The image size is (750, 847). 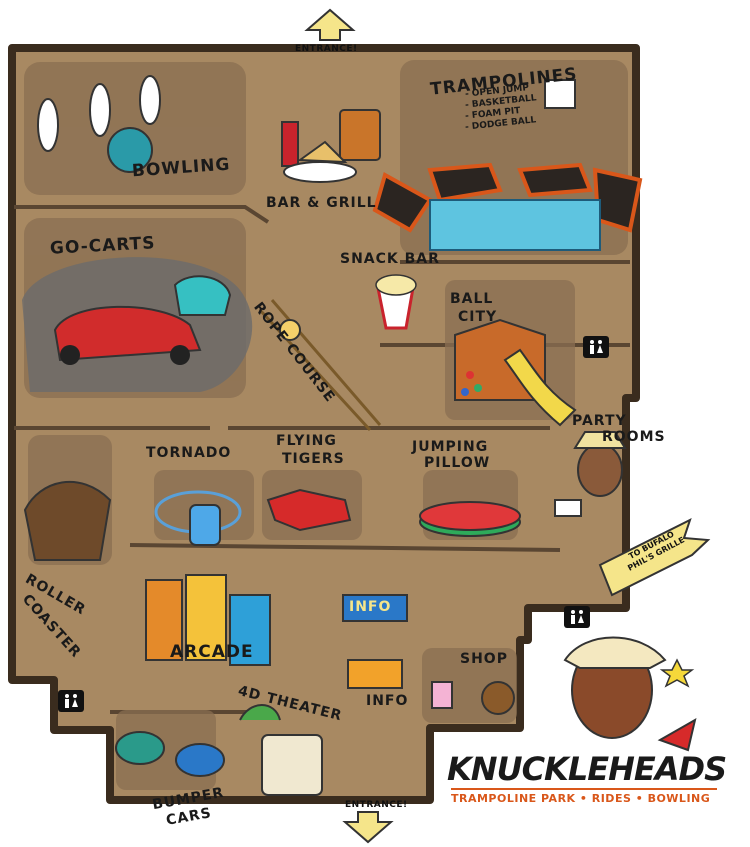 What do you see at coordinates (198, 518) in the screenshot?
I see `tornado-illustration` at bounding box center [198, 518].